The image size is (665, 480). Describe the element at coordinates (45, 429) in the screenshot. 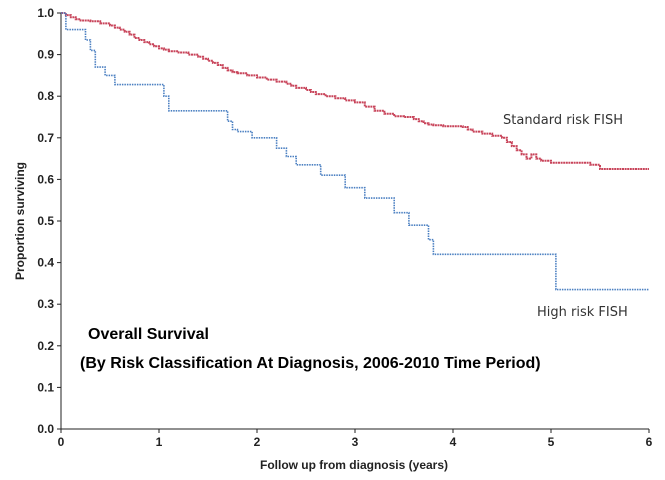

I see `y-tick-label: 0.0` at that location.